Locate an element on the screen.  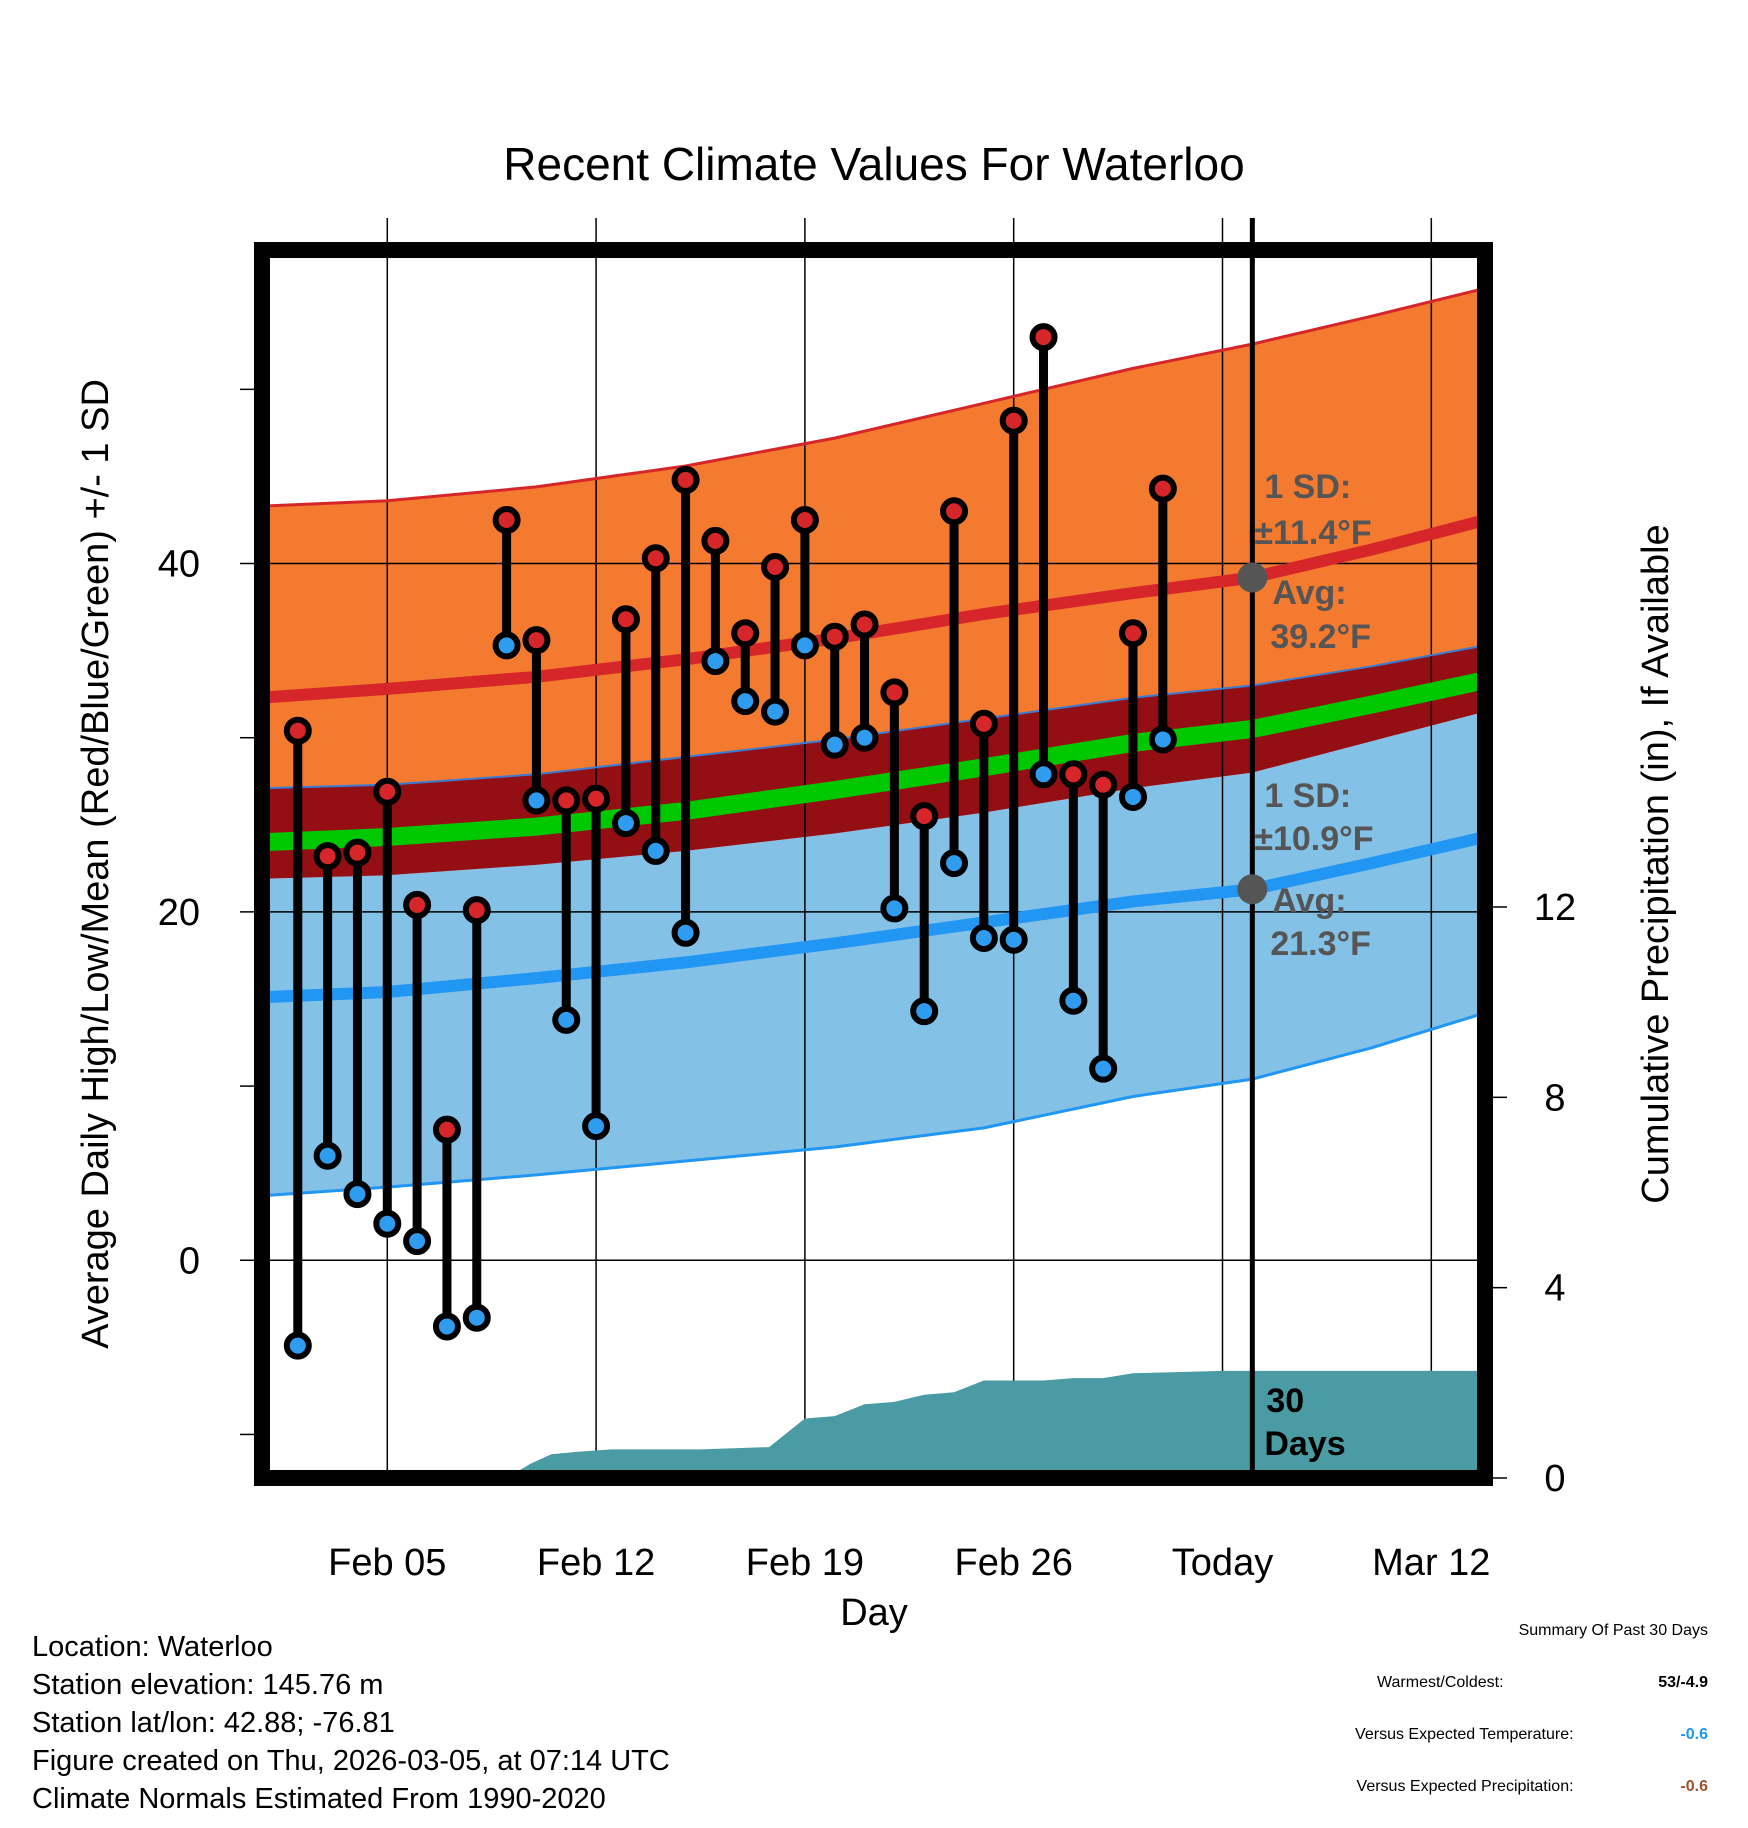
mean-upper-line is located at coordinates (873, 717).